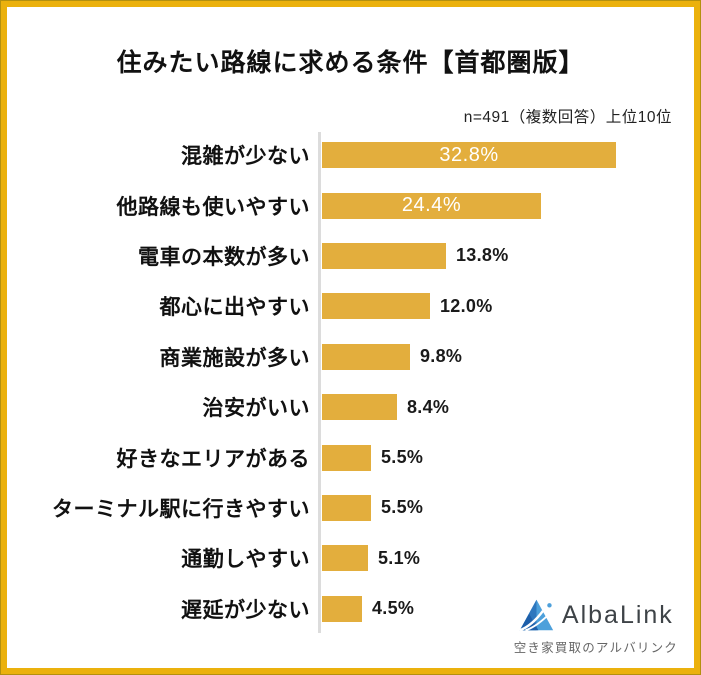 Image resolution: width=701 pixels, height=675 pixels. Describe the element at coordinates (245, 157) in the screenshot. I see `category-label: 混雑が少ない` at that location.